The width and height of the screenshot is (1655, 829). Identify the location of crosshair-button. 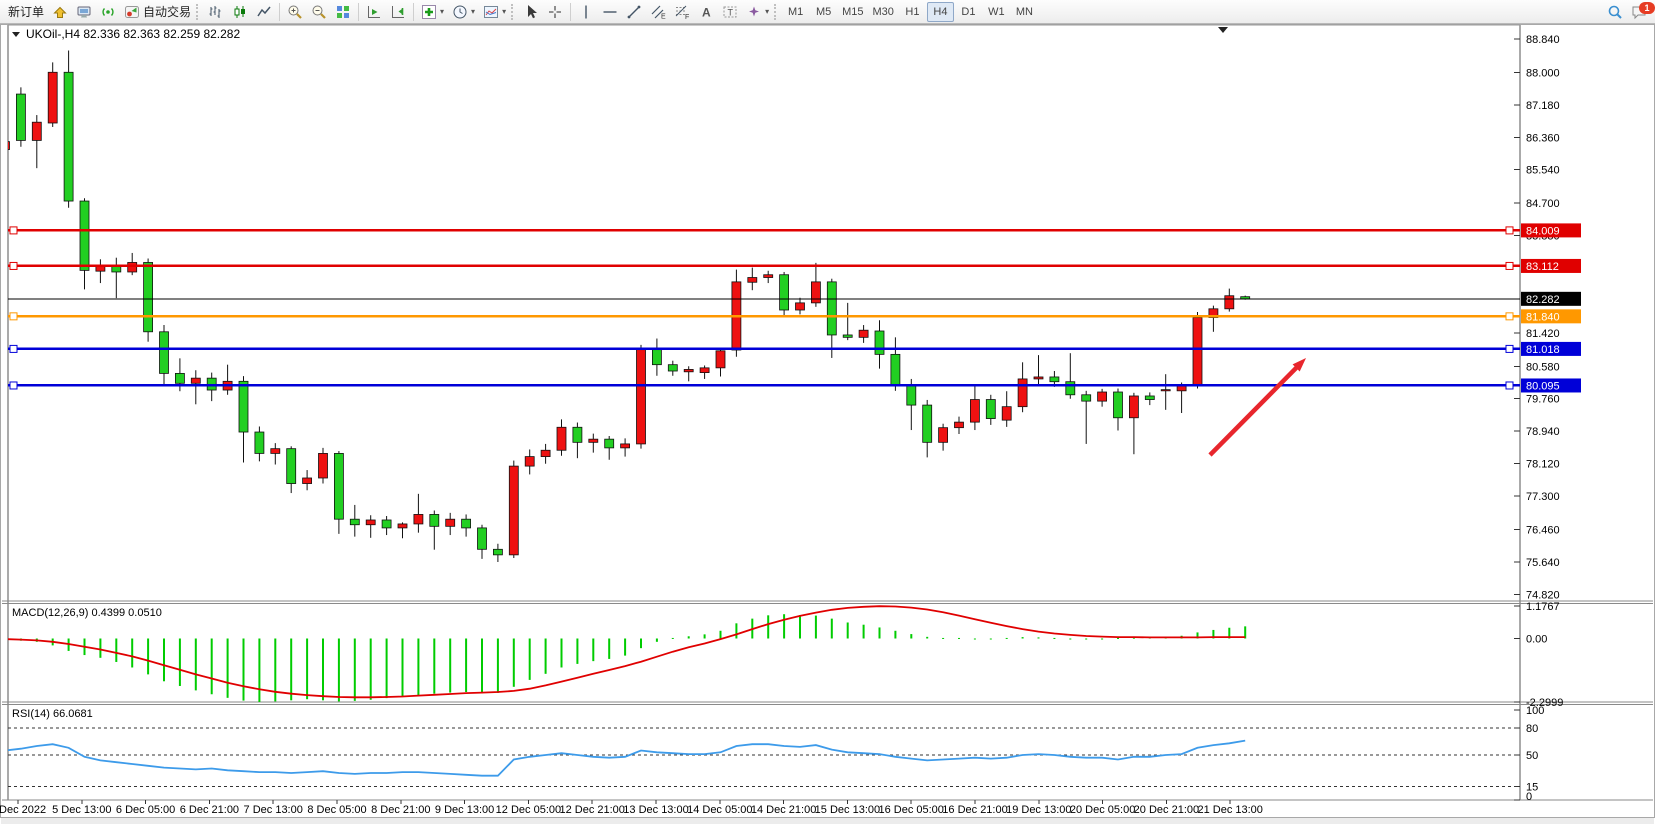
(555, 12).